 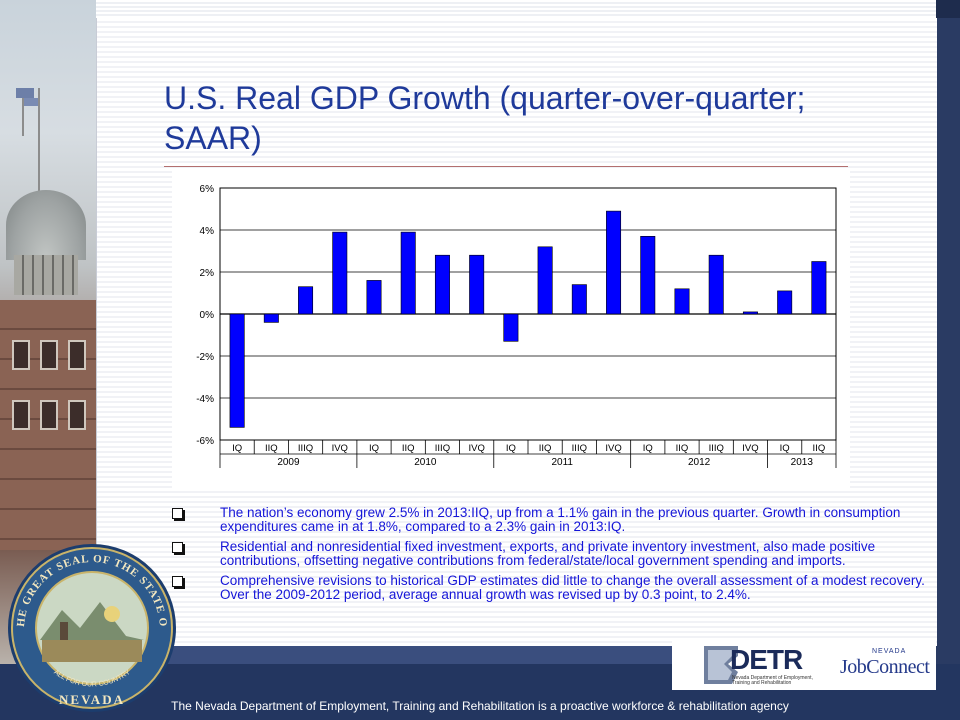 What do you see at coordinates (288, 462) in the screenshot?
I see `year-label: 2009` at bounding box center [288, 462].